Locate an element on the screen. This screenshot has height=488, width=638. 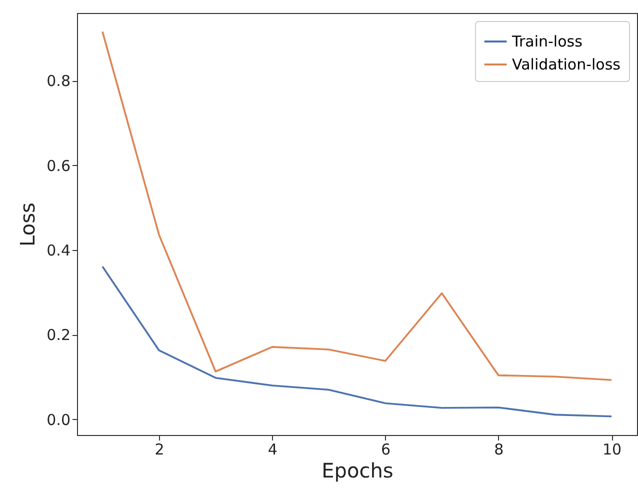
x-tick-label: 4 is located at coordinates (273, 449).